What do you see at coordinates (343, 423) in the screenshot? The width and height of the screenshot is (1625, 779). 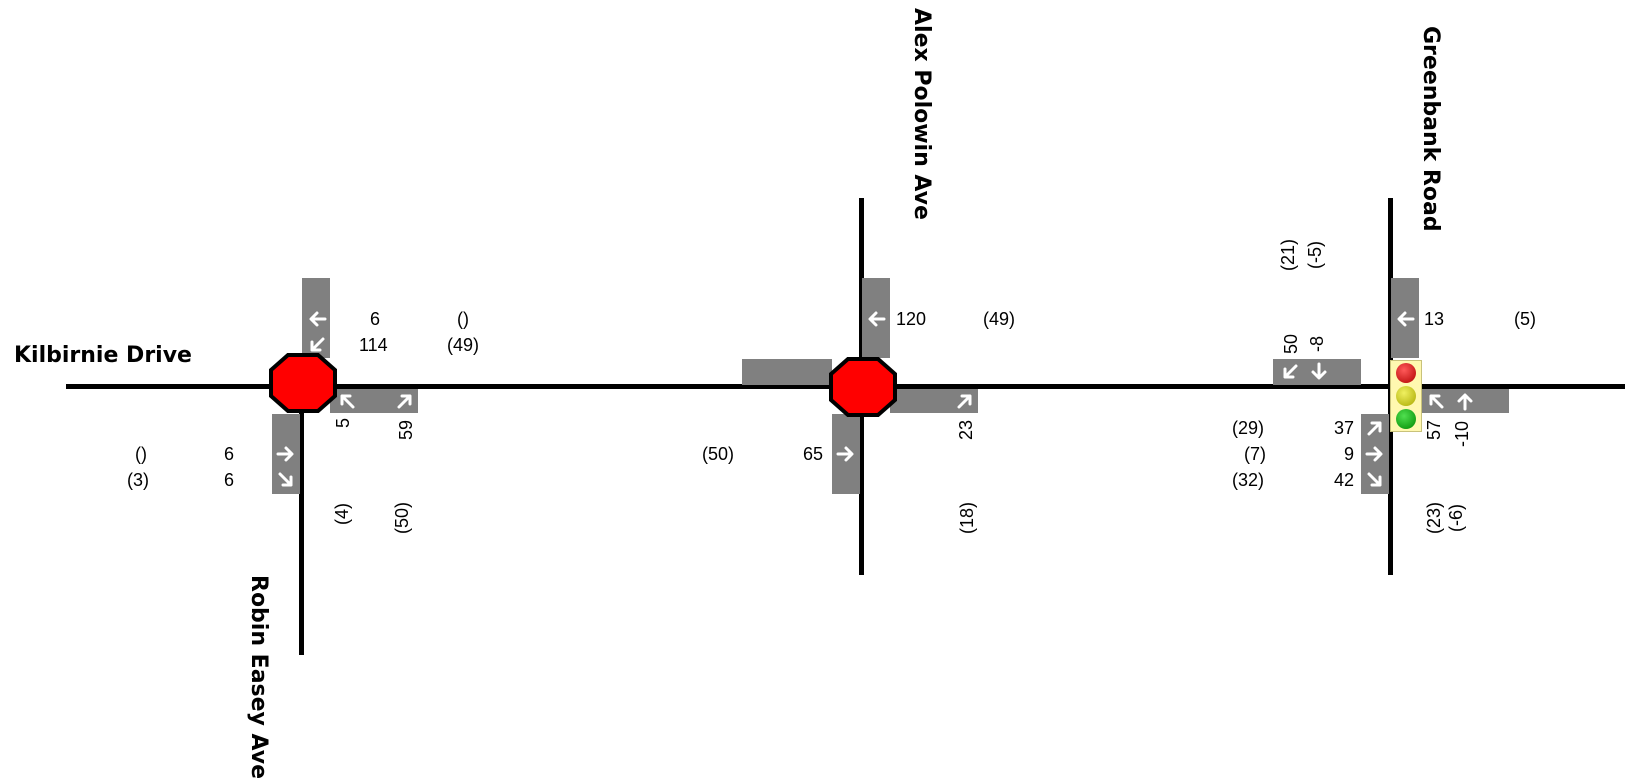 I see `volume-label: 5` at bounding box center [343, 423].